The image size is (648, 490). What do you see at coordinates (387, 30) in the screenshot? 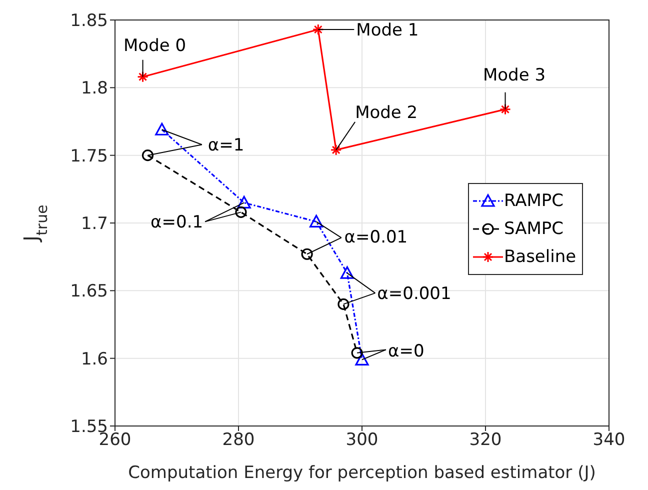
I see `annotation: Mode 1` at bounding box center [387, 30].